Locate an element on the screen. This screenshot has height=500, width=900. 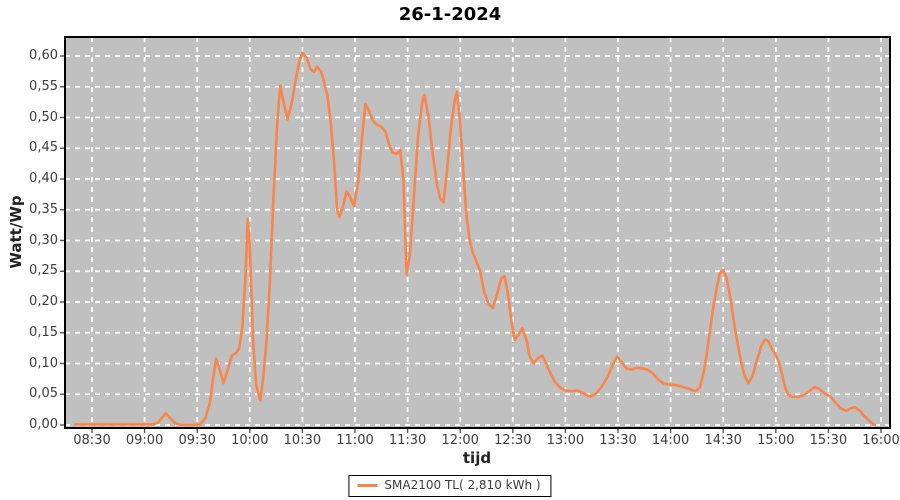
x-axis-title: tijd is located at coordinates (477, 458).